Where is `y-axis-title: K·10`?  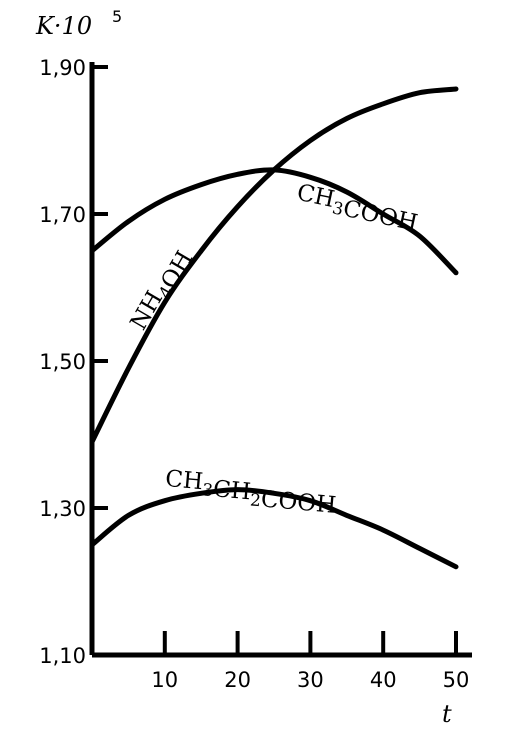
y-axis-title: K·10 is located at coordinates (63, 26).